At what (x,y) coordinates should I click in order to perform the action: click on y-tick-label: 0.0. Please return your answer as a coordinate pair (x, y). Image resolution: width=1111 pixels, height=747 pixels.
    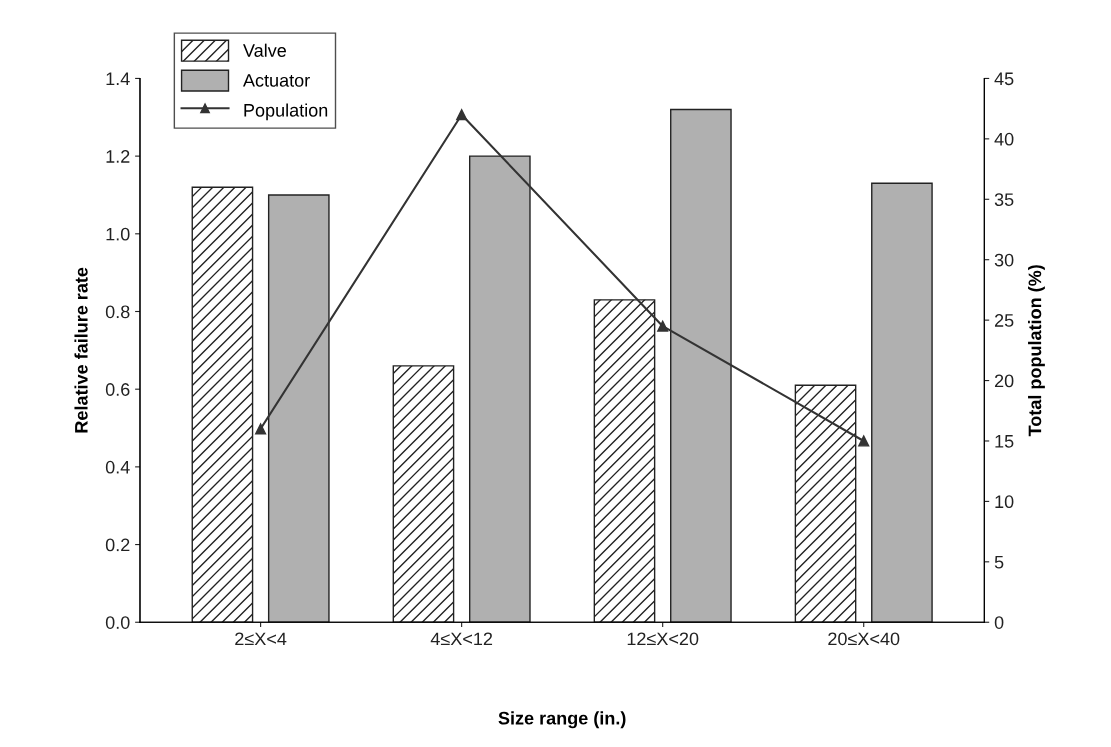
    Looking at the image, I should click on (117, 622).